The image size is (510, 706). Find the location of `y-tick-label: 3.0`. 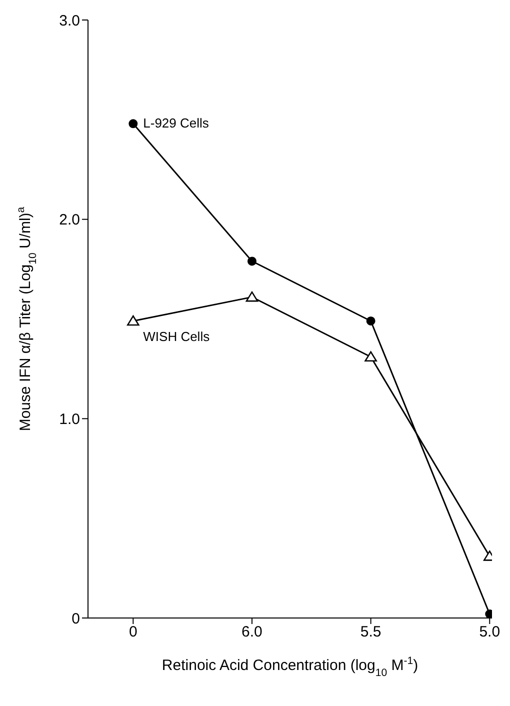

y-tick-label: 3.0 is located at coordinates (69, 21).